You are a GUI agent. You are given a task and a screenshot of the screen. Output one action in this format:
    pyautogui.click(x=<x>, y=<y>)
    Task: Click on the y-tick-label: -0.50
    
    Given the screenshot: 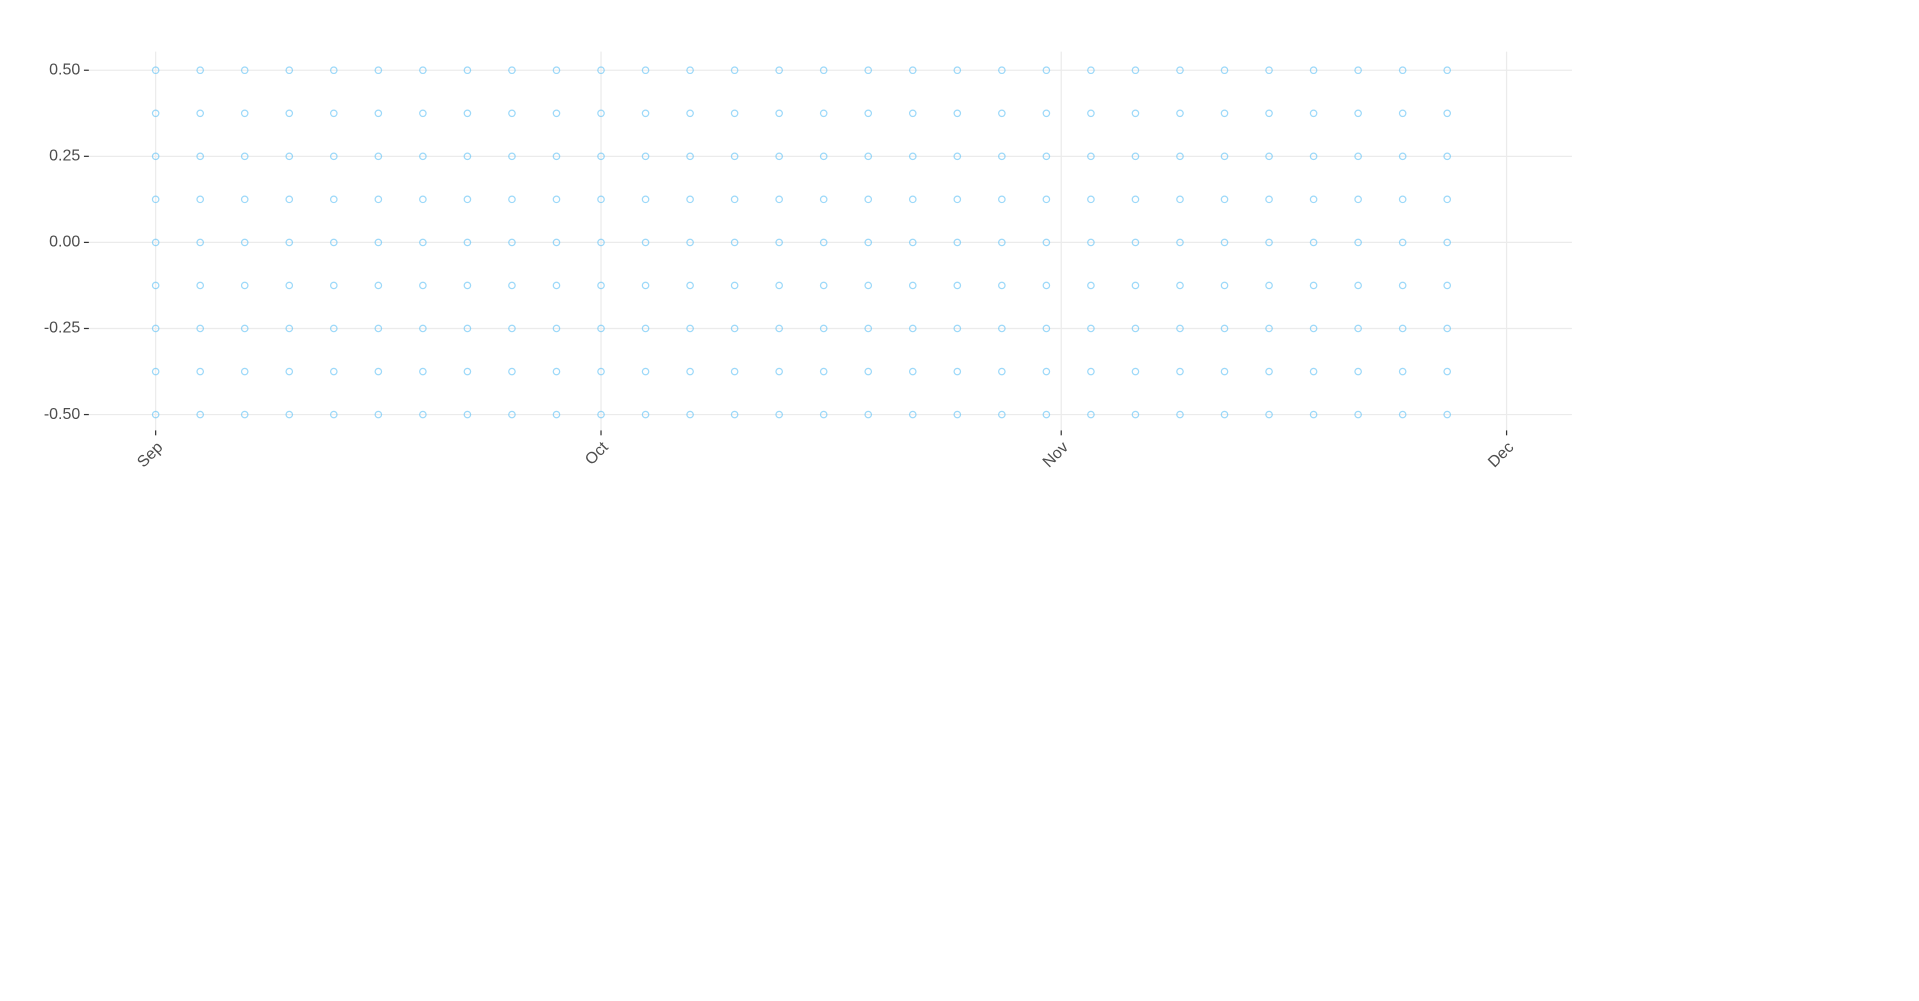 What is the action you would take?
    pyautogui.click(x=62, y=414)
    